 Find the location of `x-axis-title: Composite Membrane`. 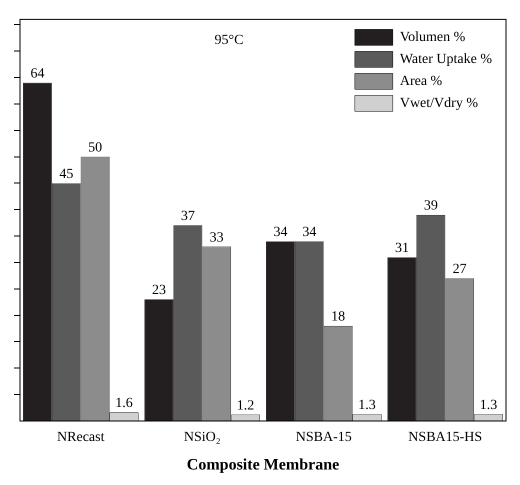

x-axis-title: Composite Membrane is located at coordinates (263, 465).